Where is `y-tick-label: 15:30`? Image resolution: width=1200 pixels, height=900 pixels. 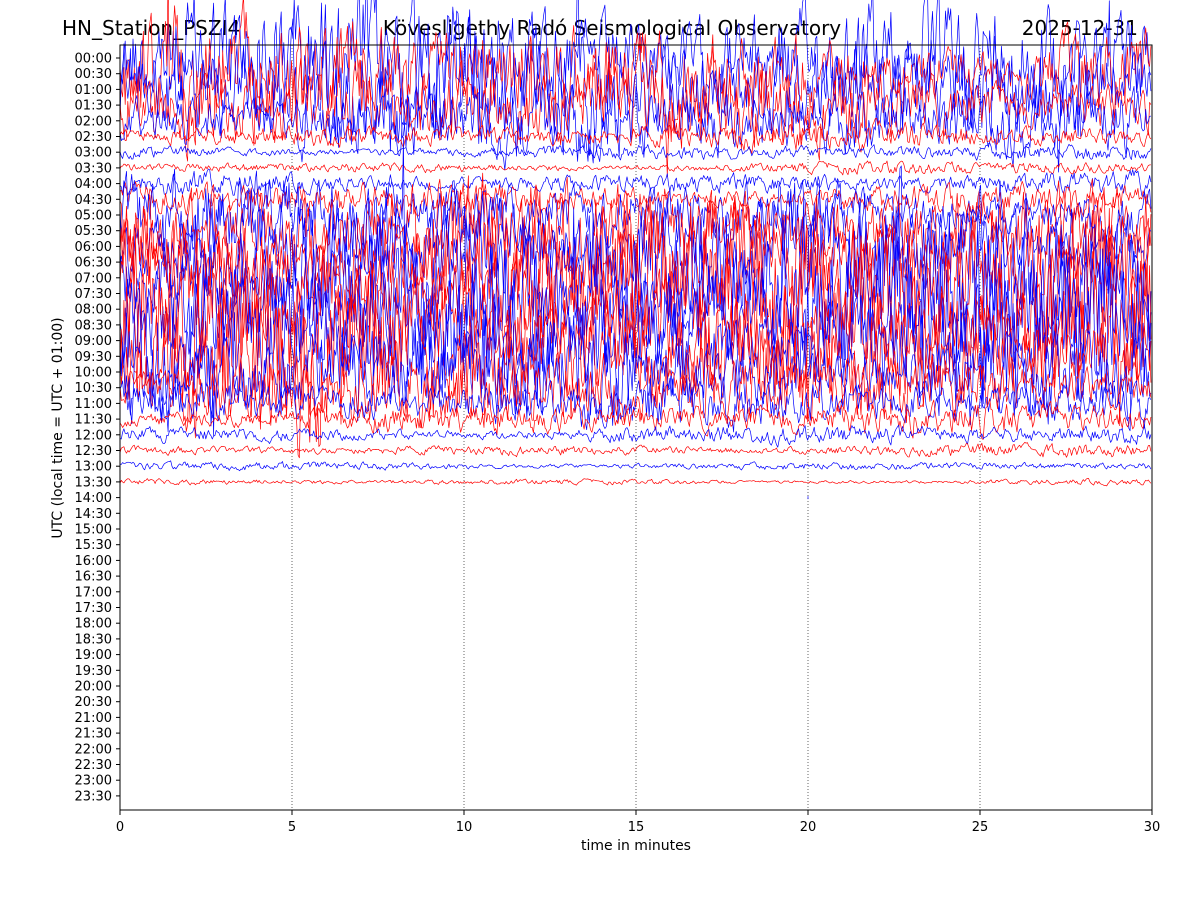 y-tick-label: 15:30 is located at coordinates (93, 545).